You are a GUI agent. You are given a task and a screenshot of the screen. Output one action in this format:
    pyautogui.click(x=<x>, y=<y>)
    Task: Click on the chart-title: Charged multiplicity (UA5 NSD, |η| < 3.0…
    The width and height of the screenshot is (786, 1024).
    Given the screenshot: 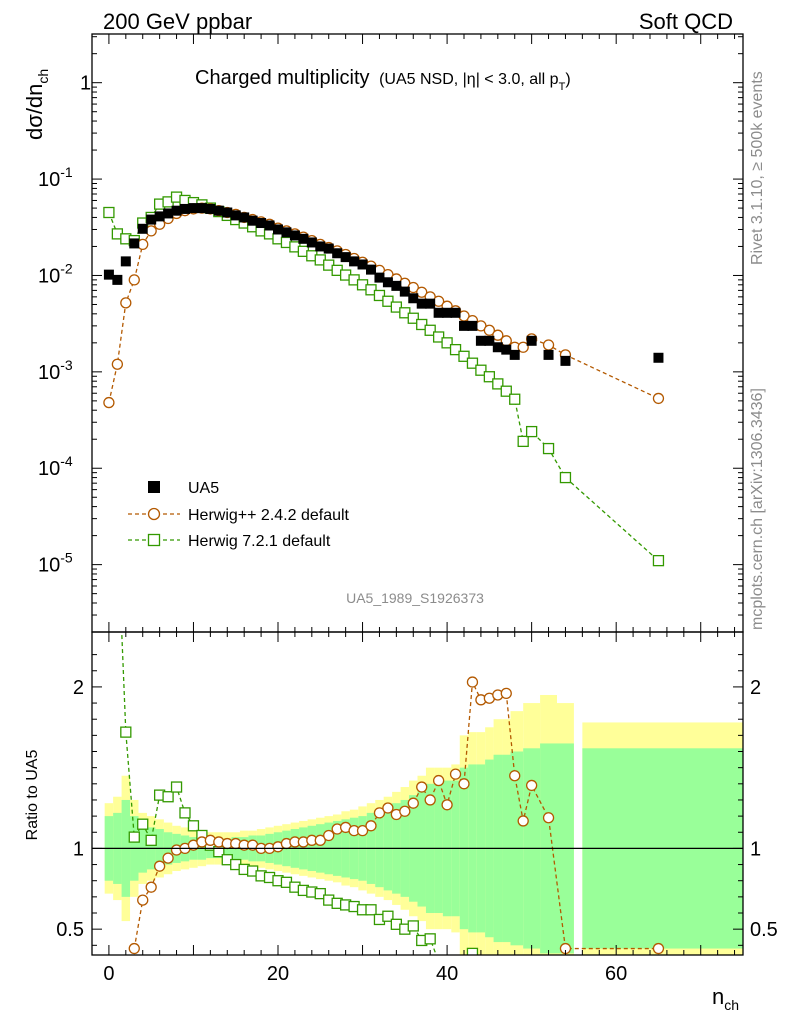 What is the action you would take?
    pyautogui.click(x=383, y=80)
    